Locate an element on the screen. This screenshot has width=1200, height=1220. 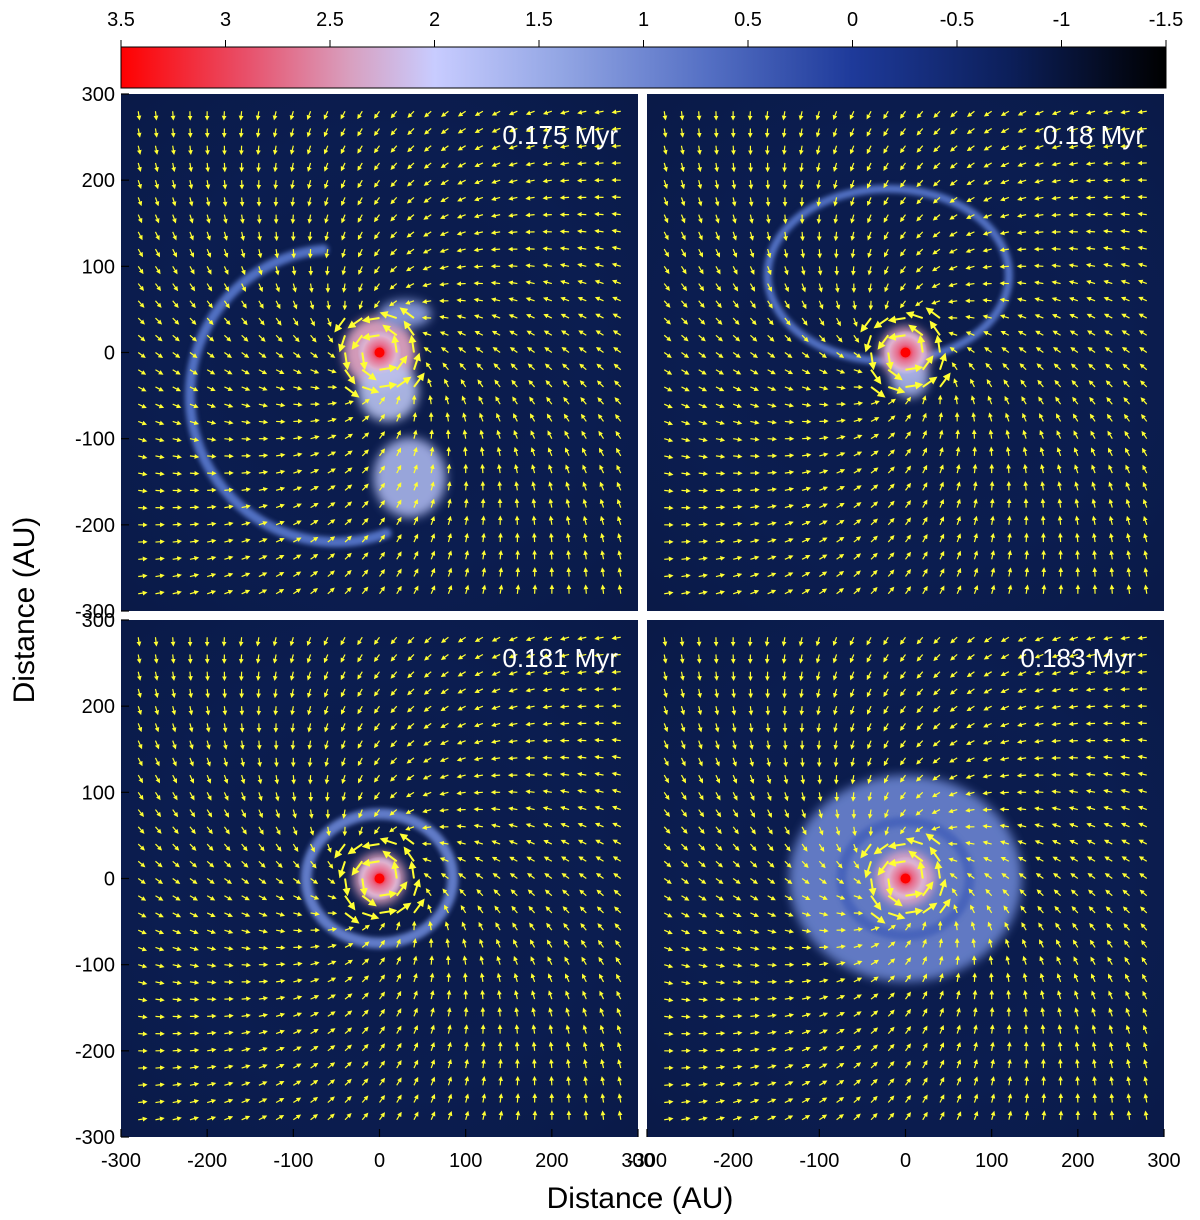
density-features is located at coordinates (315, 396).